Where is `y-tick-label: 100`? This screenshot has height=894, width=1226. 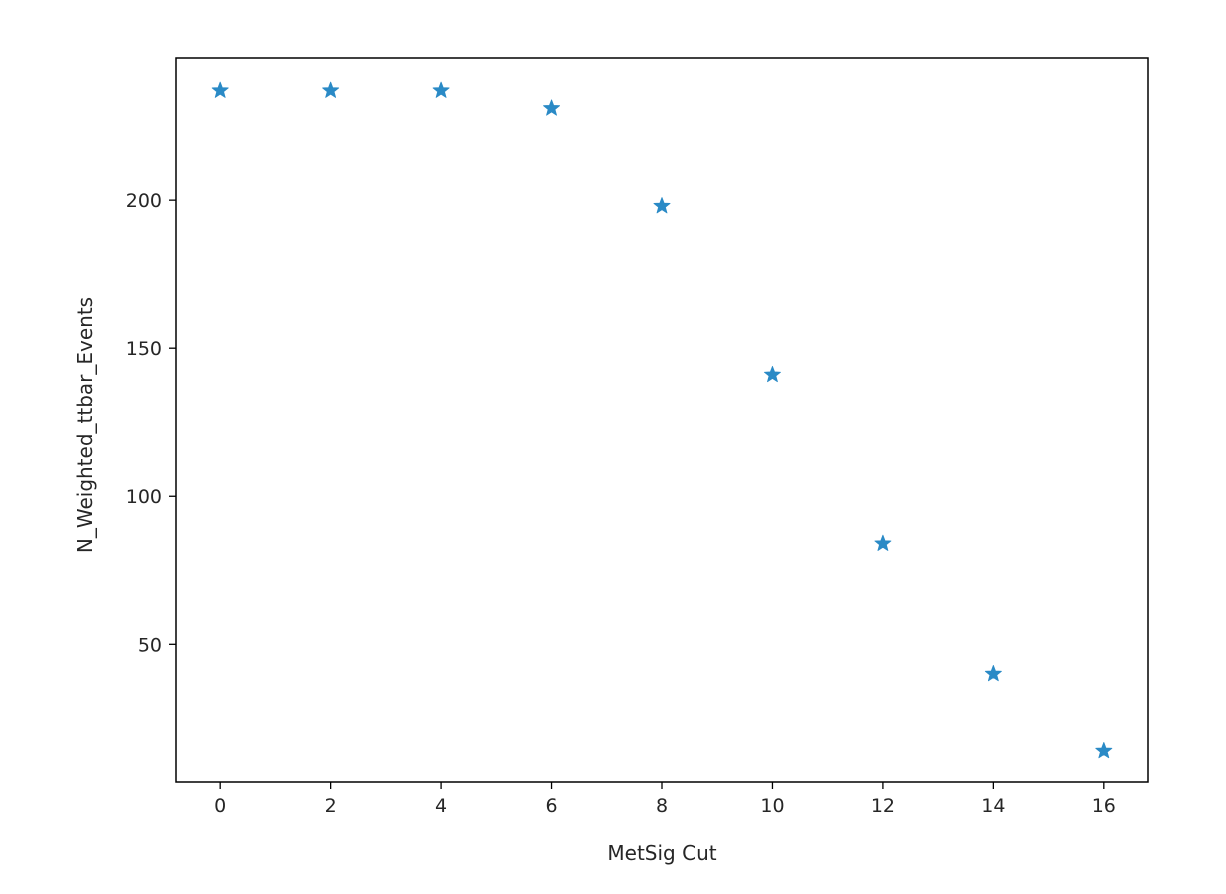 y-tick-label: 100 is located at coordinates (144, 497).